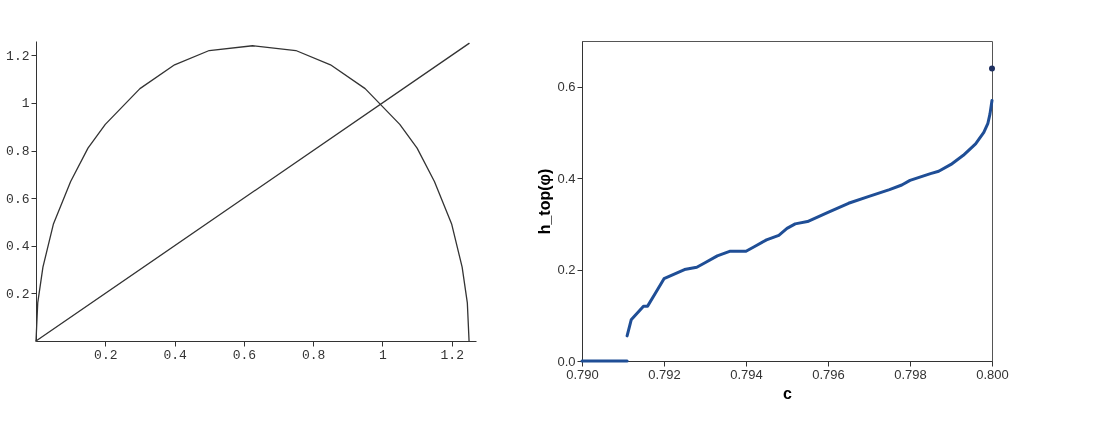 Image resolution: width=1107 pixels, height=430 pixels. I want to click on x-tick-label: 0.800, so click(992, 374).